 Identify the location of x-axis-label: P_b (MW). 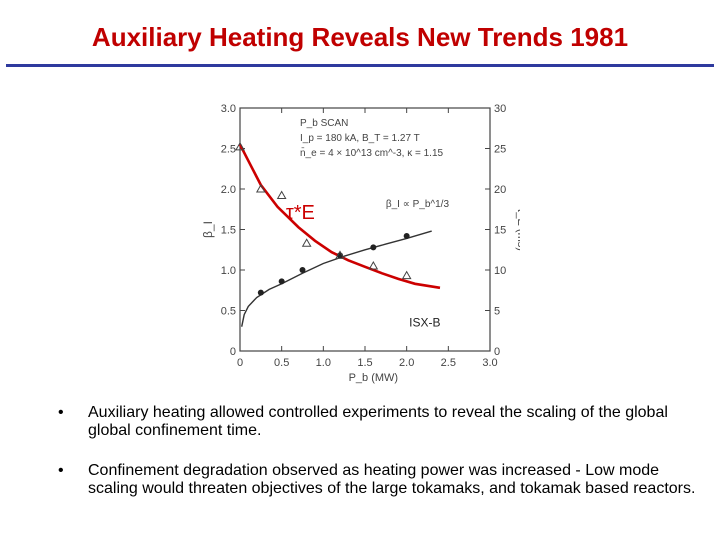
(374, 378).